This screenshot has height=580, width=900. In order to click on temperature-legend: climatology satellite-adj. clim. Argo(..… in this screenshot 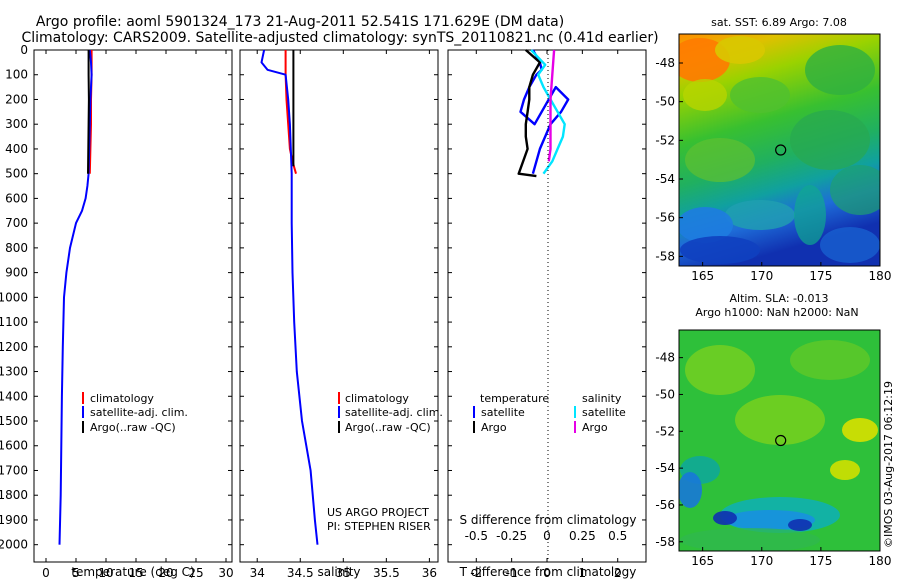, I will do `click(135, 413)`.